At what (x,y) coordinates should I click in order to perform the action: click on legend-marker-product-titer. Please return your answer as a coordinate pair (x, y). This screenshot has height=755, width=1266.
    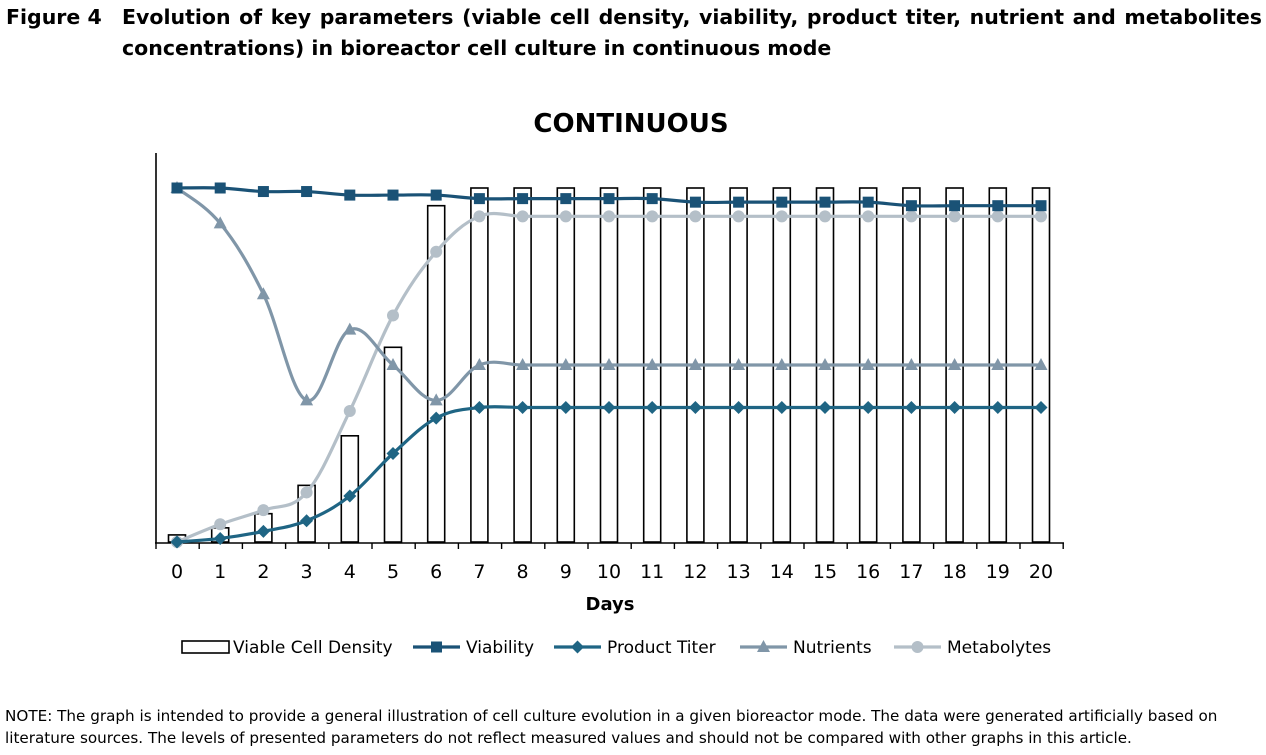
    Looking at the image, I should click on (577, 647).